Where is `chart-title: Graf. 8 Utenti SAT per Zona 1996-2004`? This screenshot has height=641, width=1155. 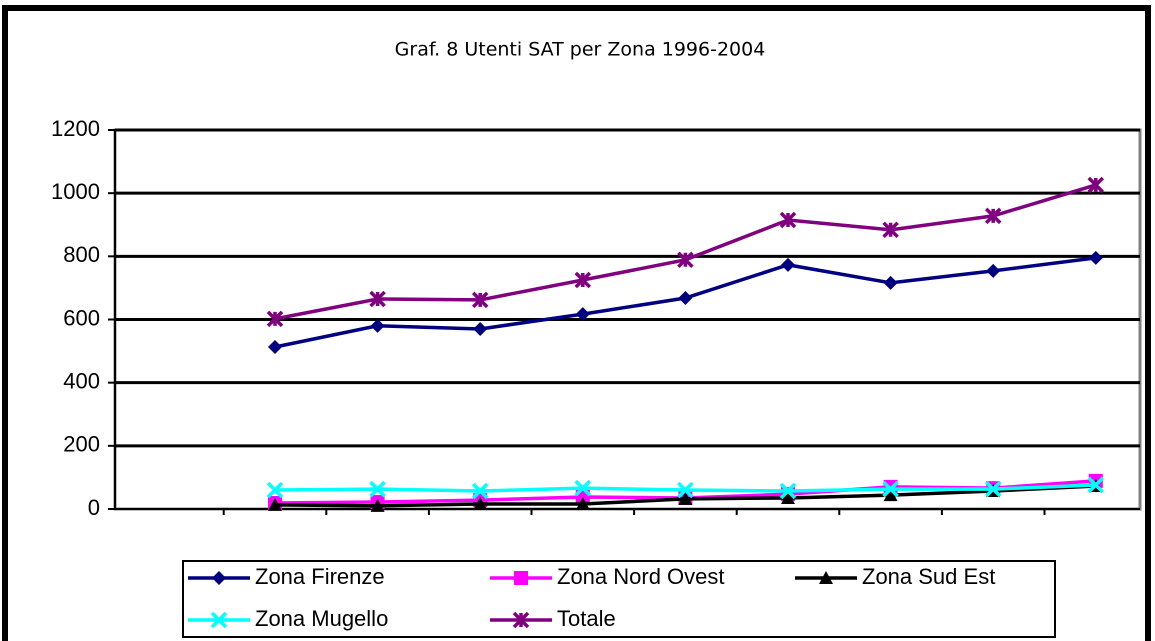 chart-title: Graf. 8 Utenti SAT per Zona 1996-2004 is located at coordinates (580, 50).